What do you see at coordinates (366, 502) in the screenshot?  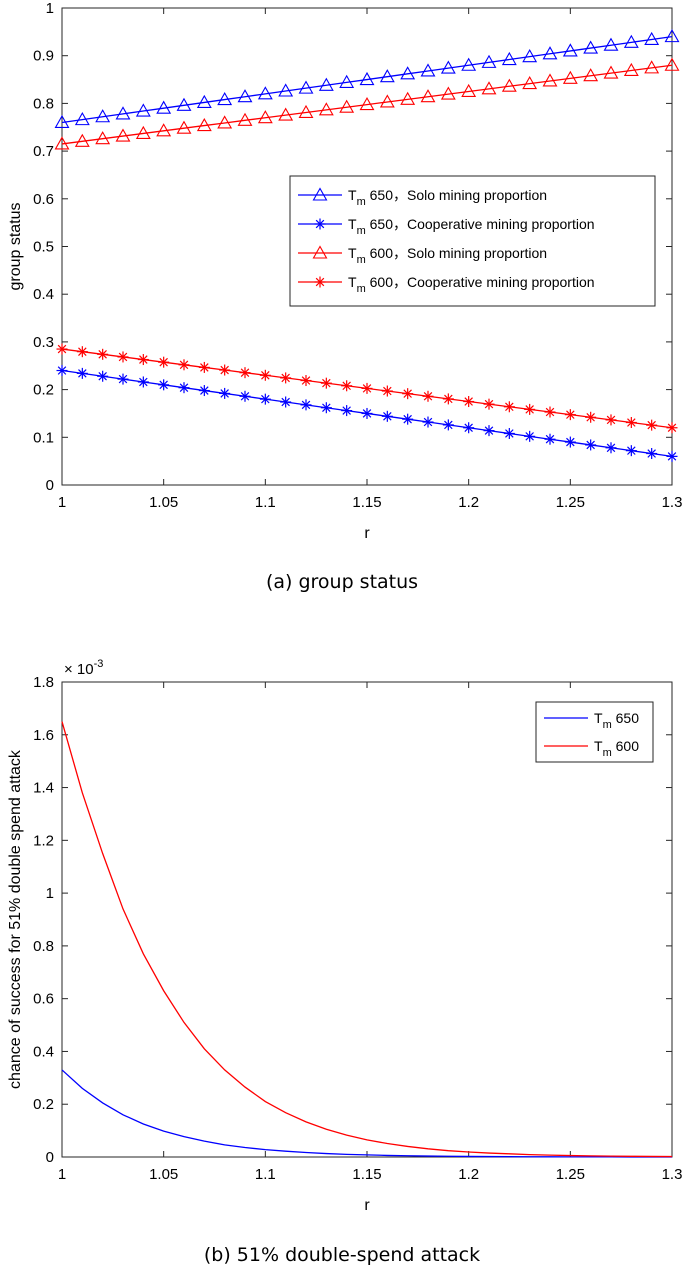 I see `x-tick-label: 1.15` at bounding box center [366, 502].